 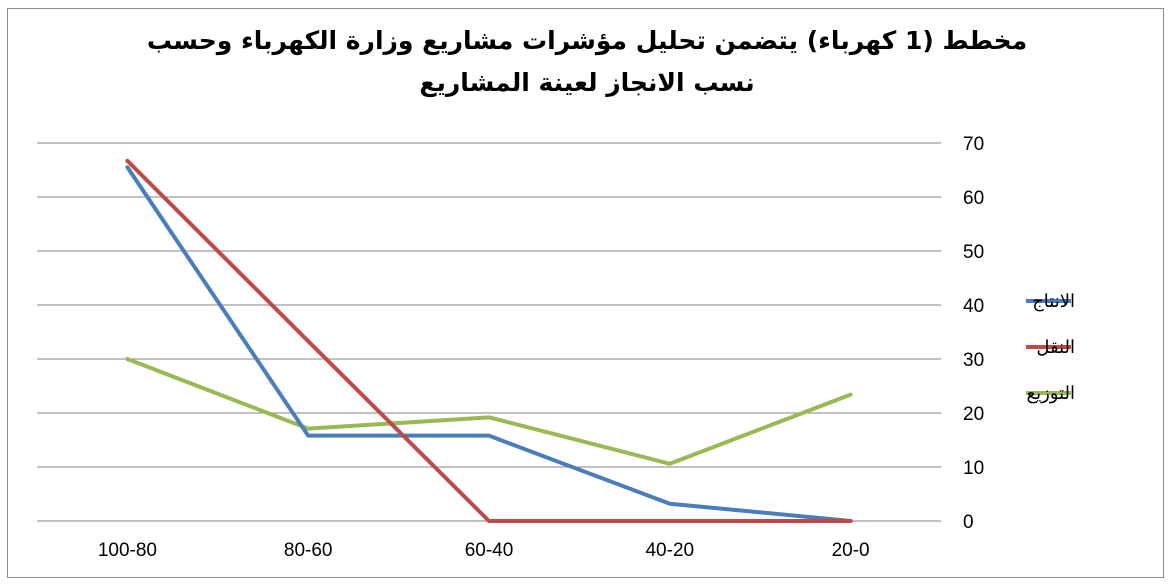 I want to click on y-tick-label: 60, so click(x=973, y=198).